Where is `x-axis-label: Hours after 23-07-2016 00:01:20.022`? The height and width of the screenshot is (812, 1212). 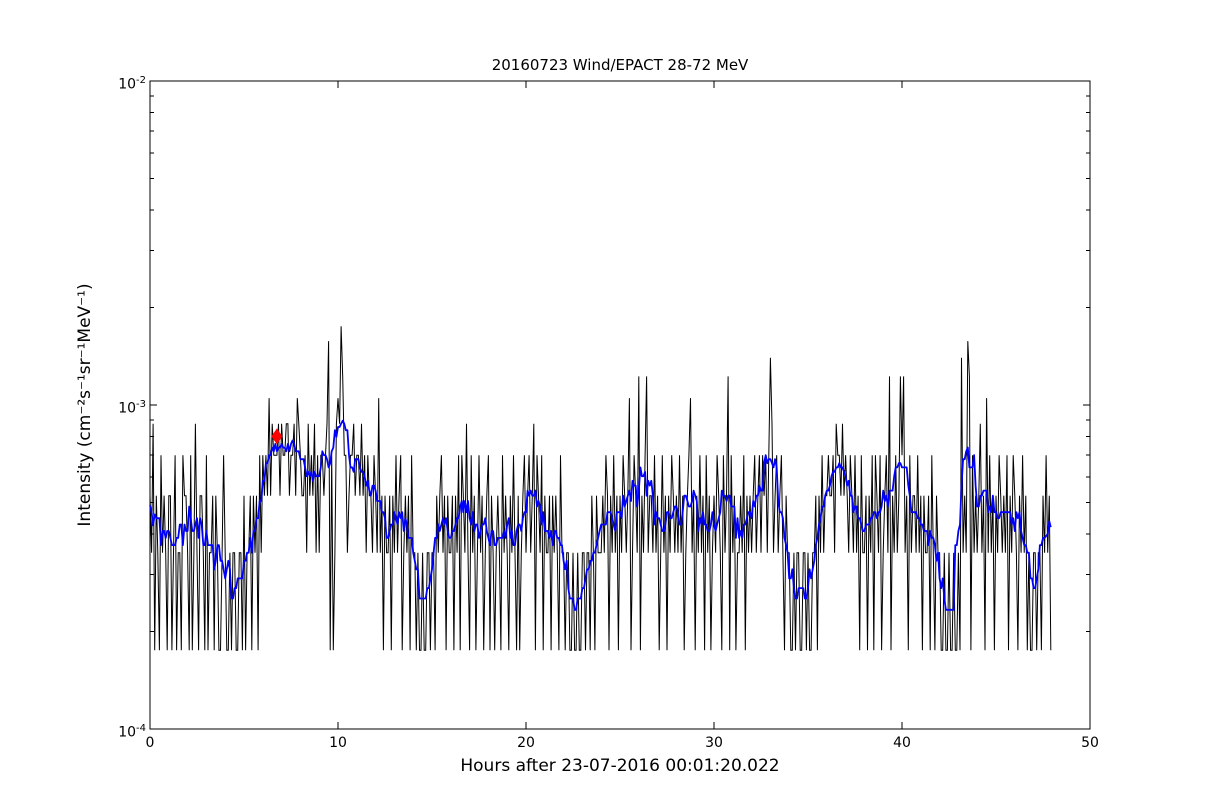
x-axis-label: Hours after 23-07-2016 00:01:20.022 is located at coordinates (620, 766).